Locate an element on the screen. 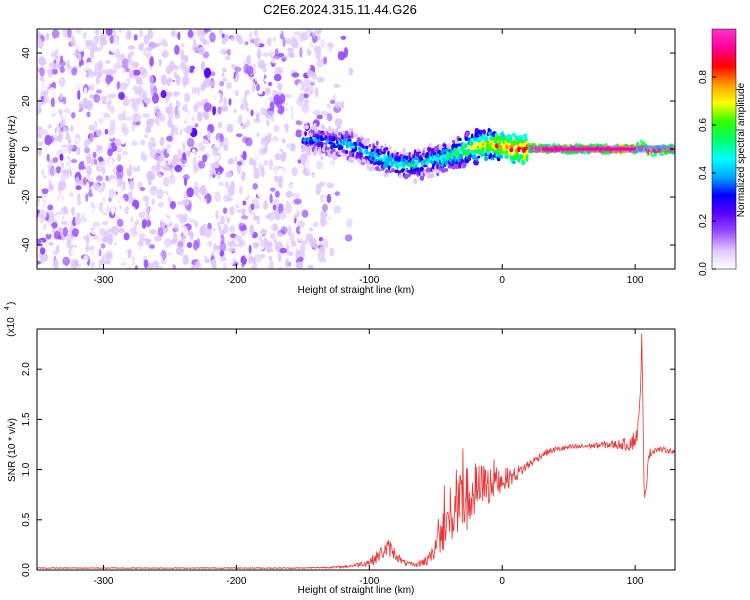  figure-title: C2E6.2024.315.11.44.G26 is located at coordinates (340, 9).